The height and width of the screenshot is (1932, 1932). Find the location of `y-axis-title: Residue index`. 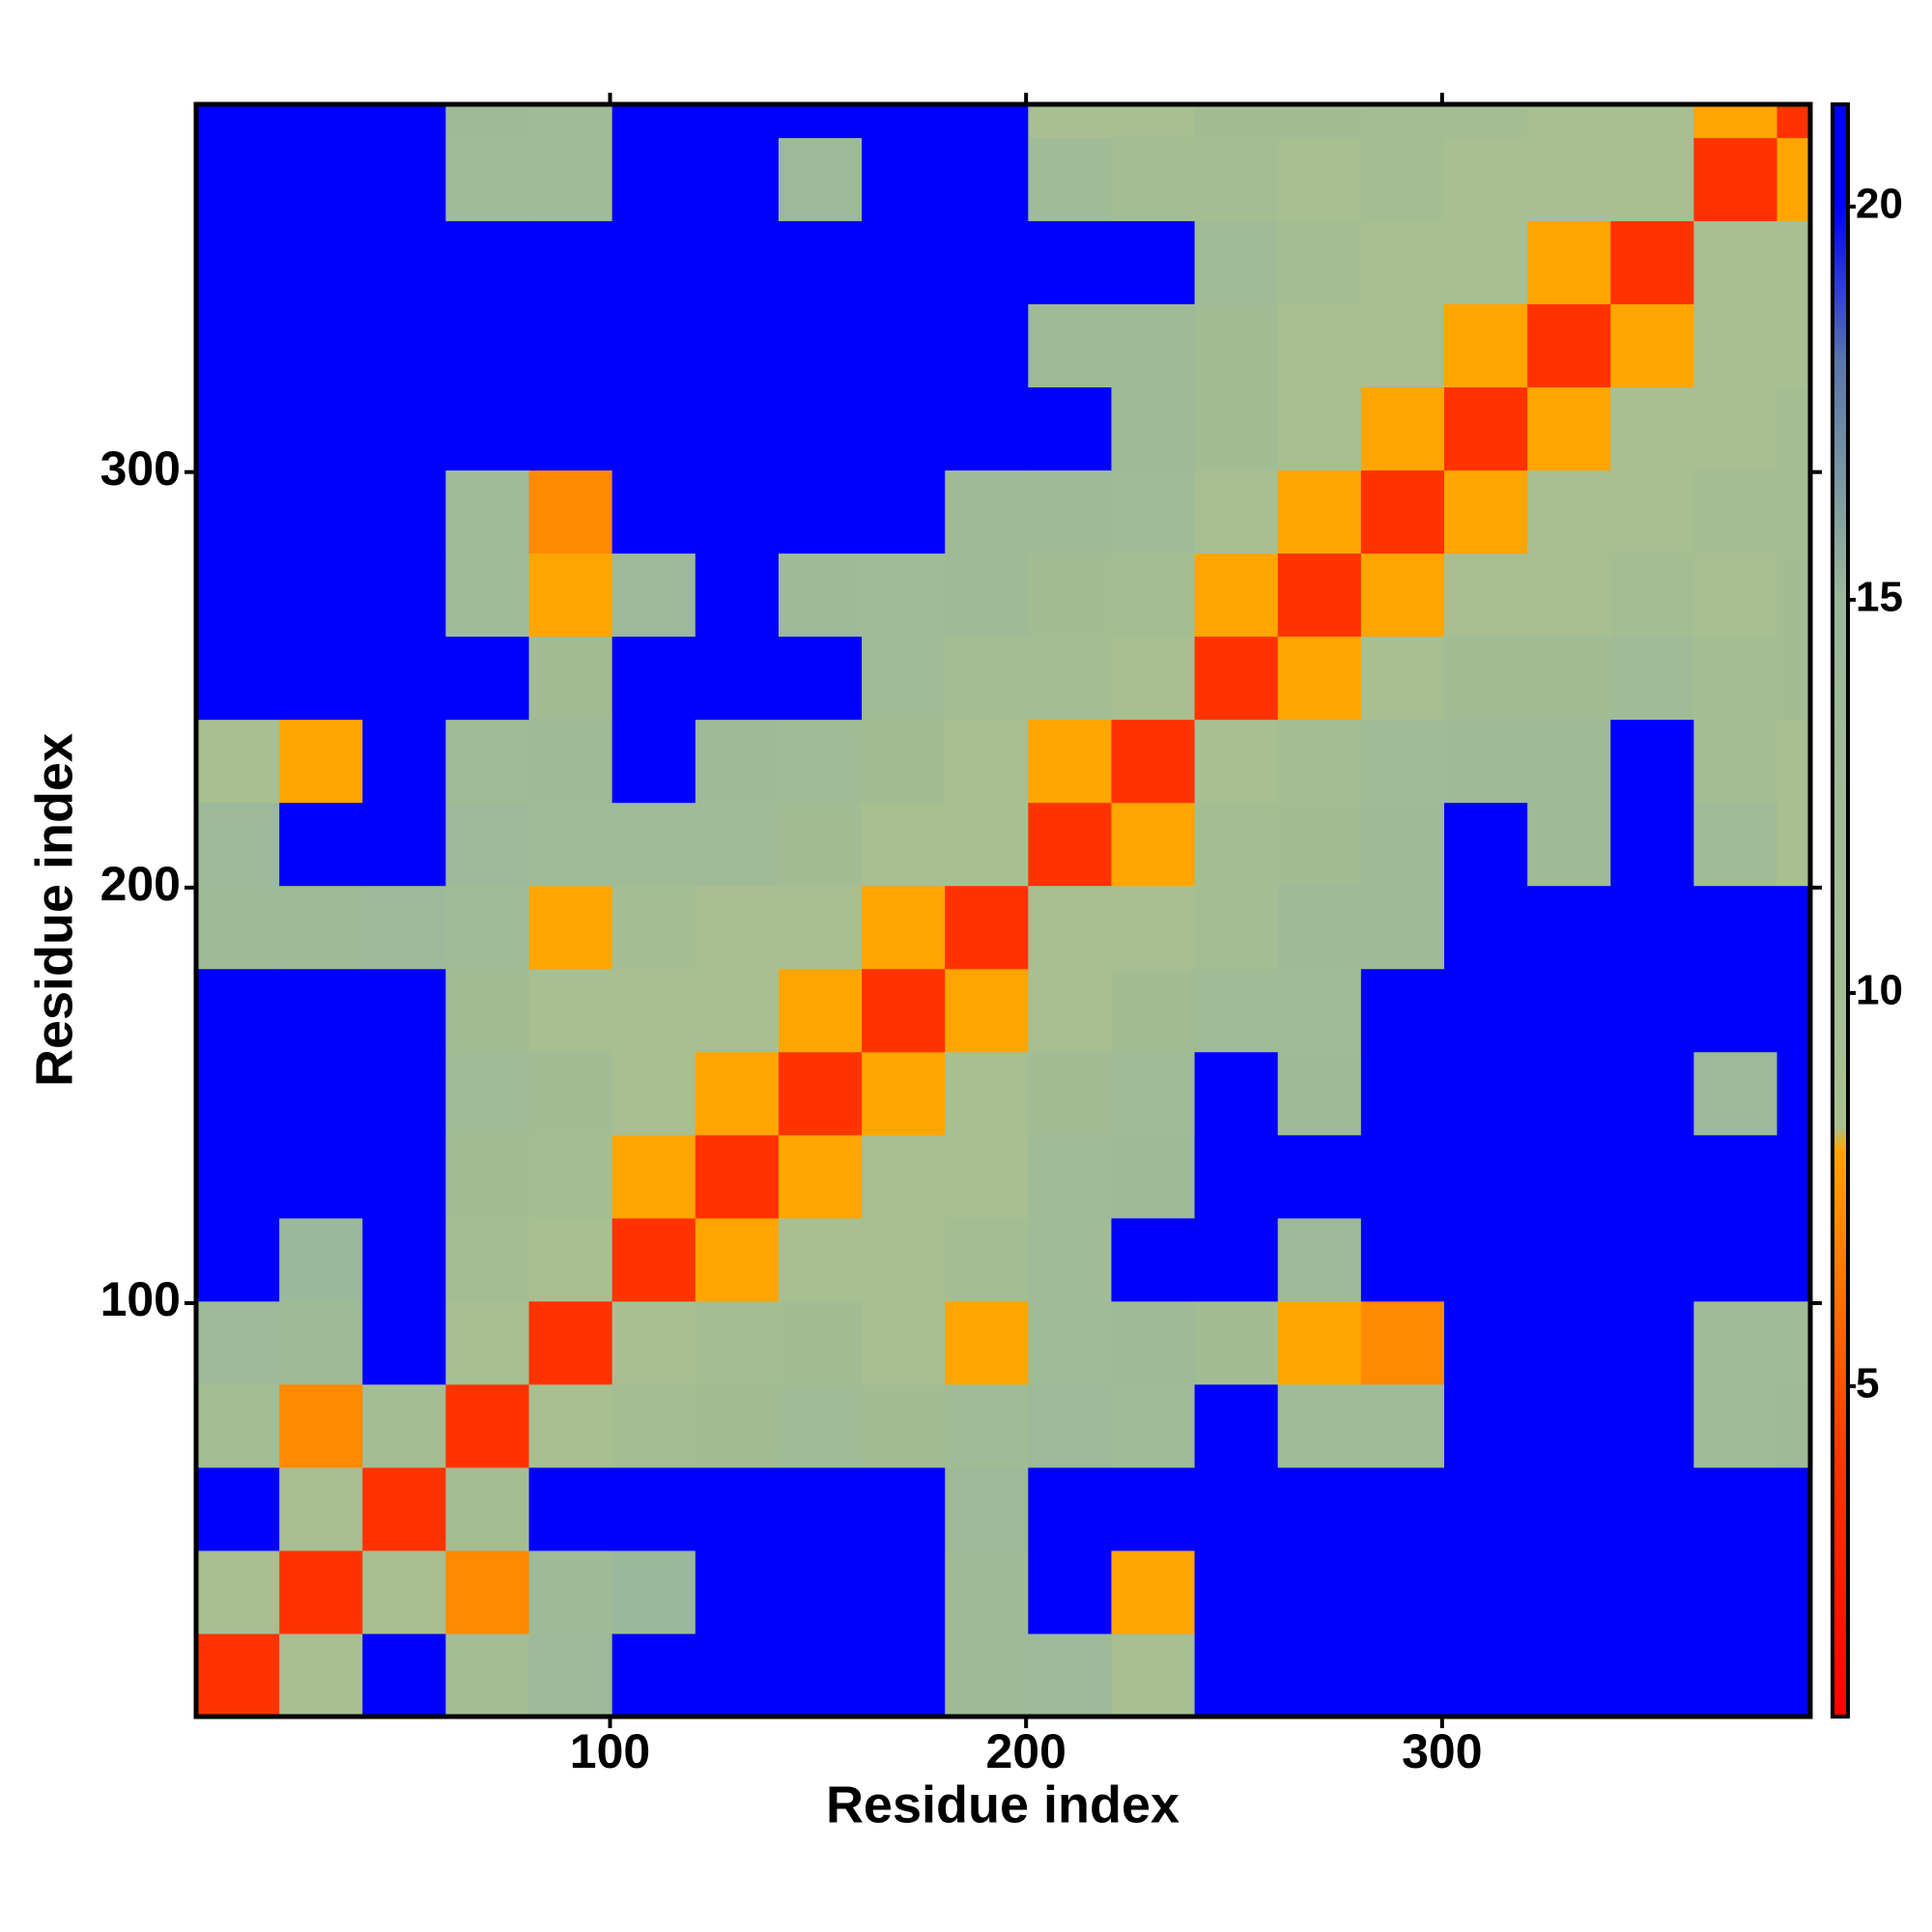

y-axis-title: Residue index is located at coordinates (54, 910).